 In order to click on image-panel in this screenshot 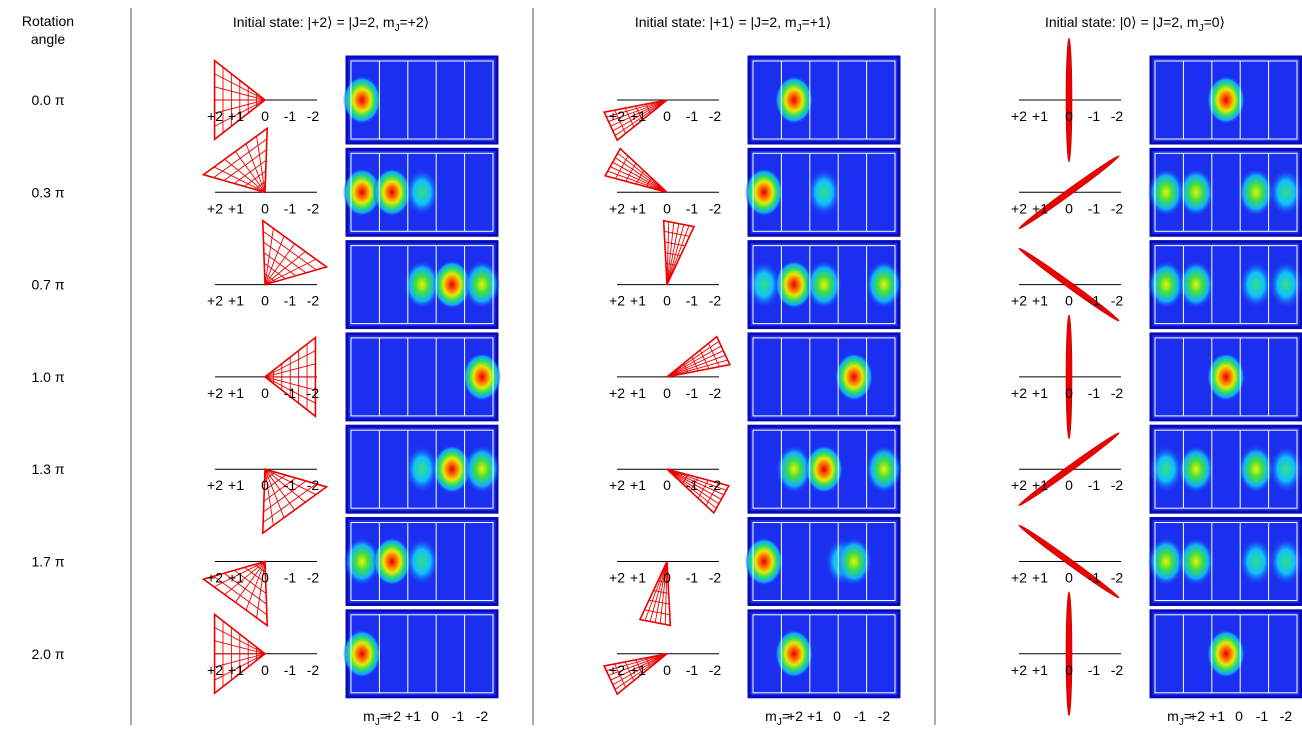, I will do `click(824, 100)`.